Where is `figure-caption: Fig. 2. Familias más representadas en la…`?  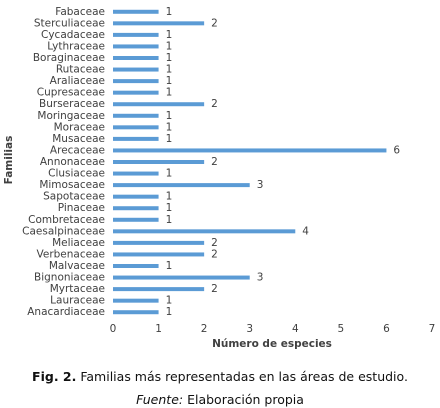 figure-caption: Fig. 2. Familias más representadas en la… is located at coordinates (220, 376).